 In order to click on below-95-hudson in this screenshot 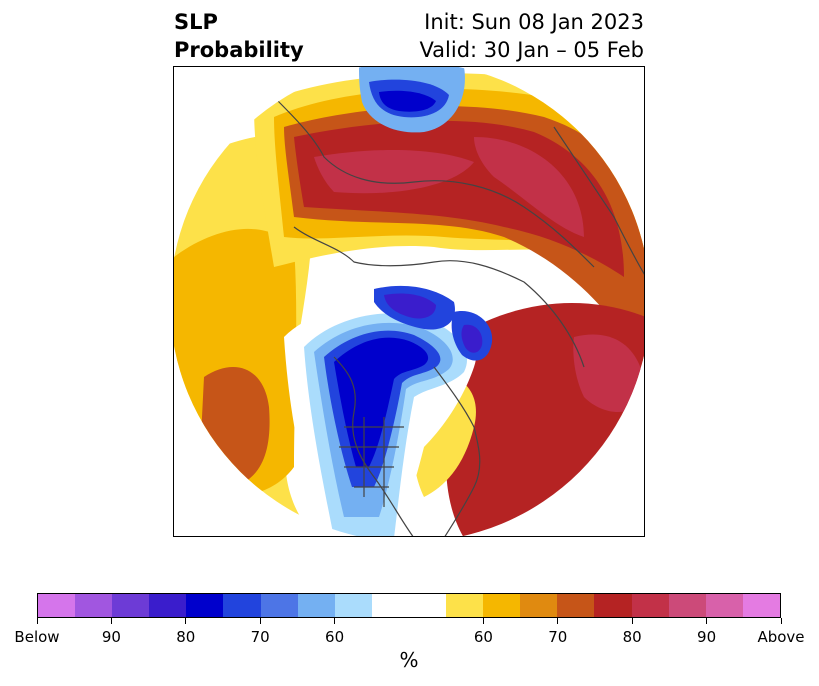, I will do `click(472, 338)`.